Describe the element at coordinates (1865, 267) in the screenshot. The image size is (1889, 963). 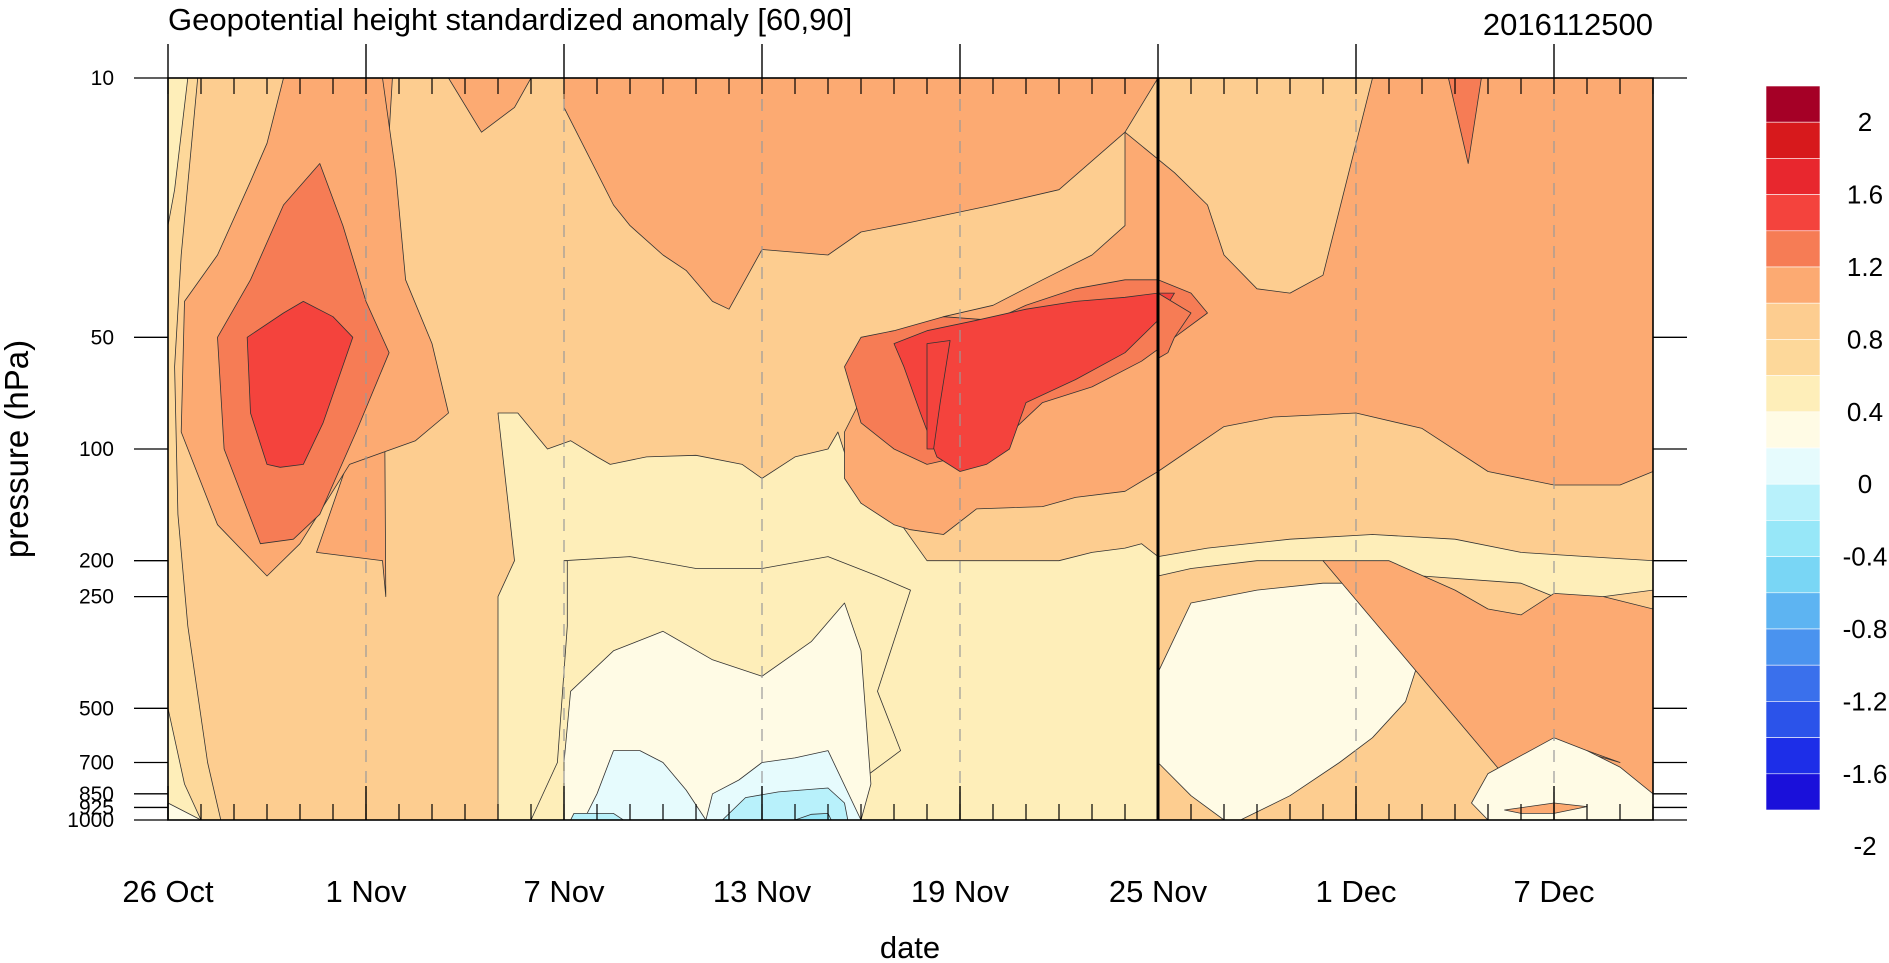
I see `colorbar-label: 1.2` at that location.